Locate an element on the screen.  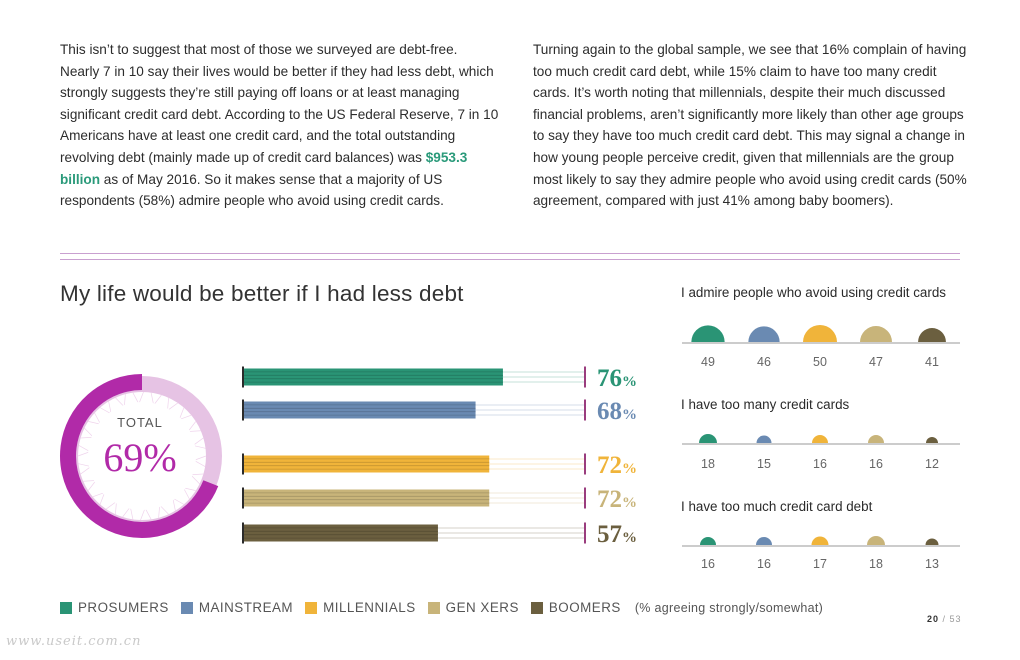
legend-label-boomers: BOOMERS is located at coordinates (584, 607).